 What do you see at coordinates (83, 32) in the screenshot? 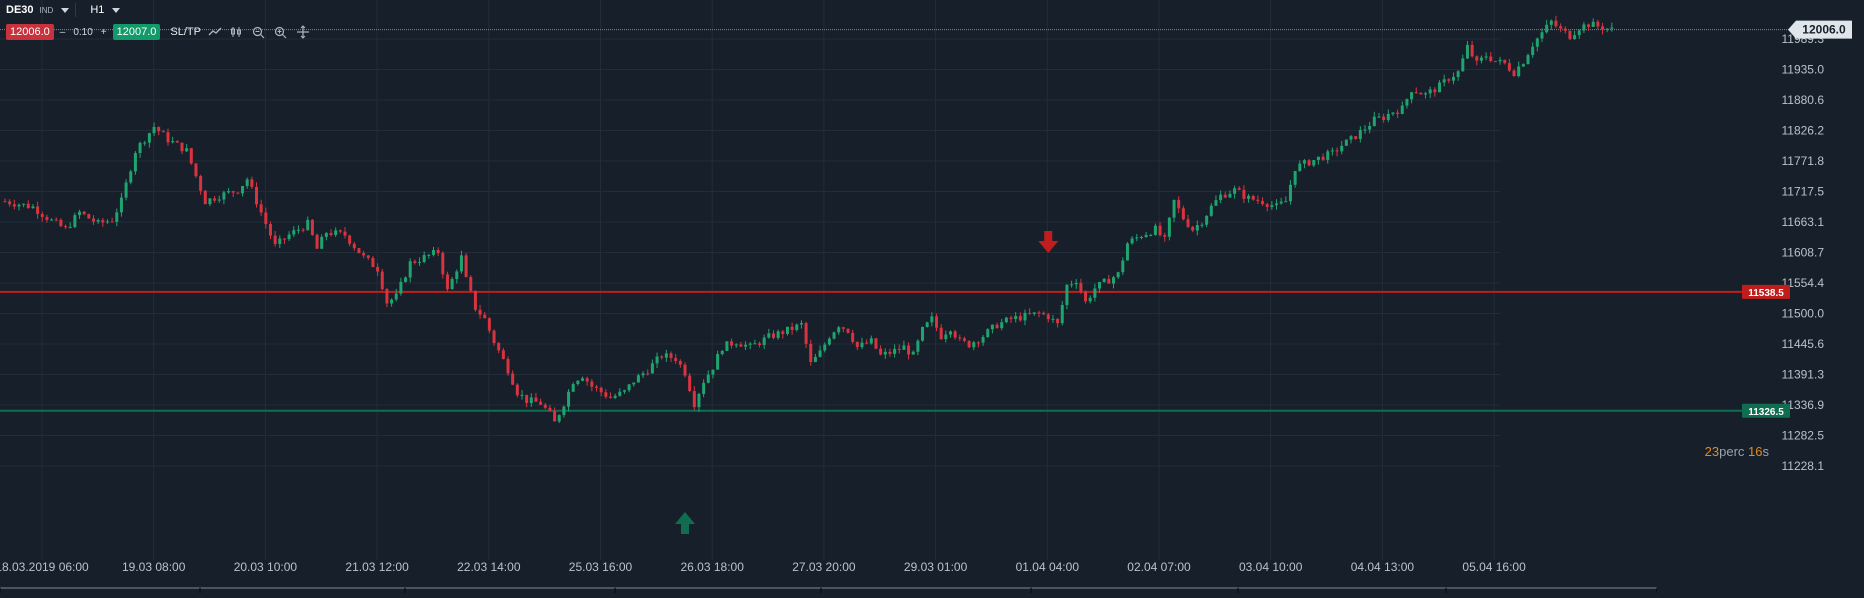
I see `lot-size-value: 0.10` at bounding box center [83, 32].